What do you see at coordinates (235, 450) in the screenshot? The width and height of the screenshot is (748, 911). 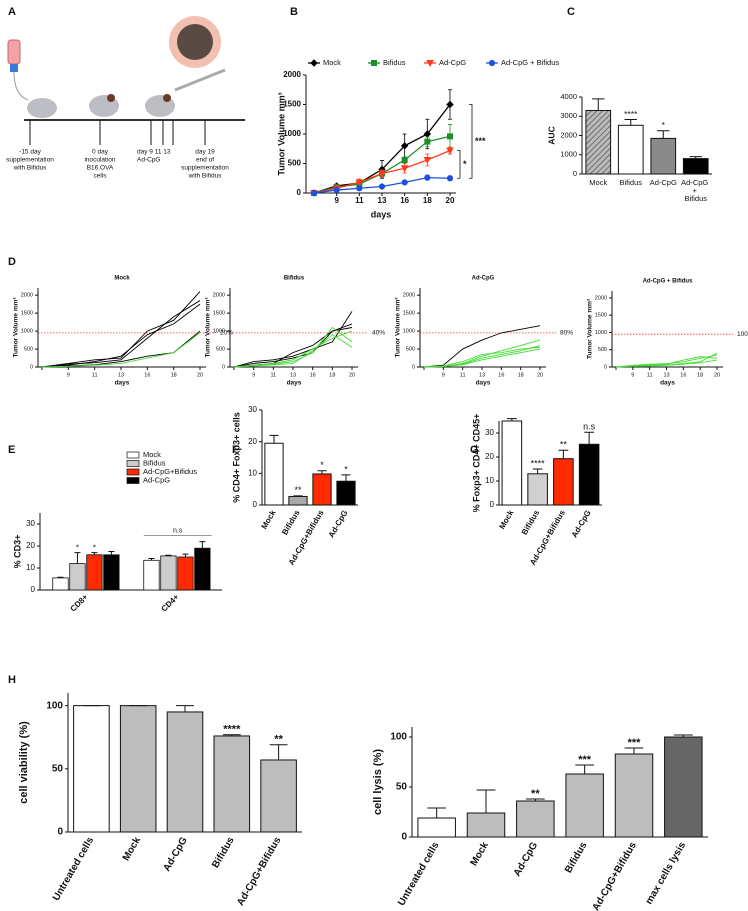 I see `panel-label: F` at bounding box center [235, 450].